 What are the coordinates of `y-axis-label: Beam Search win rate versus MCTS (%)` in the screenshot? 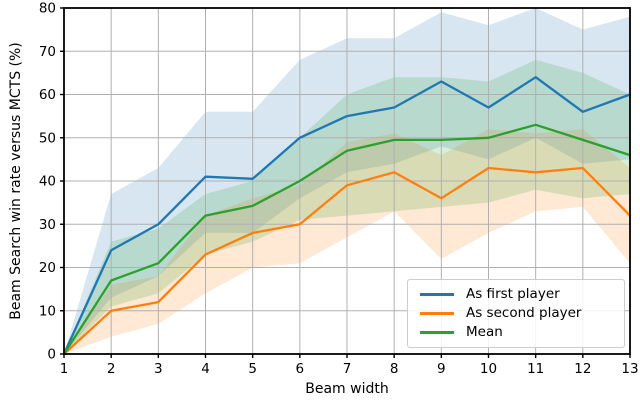 It's located at (16, 181).